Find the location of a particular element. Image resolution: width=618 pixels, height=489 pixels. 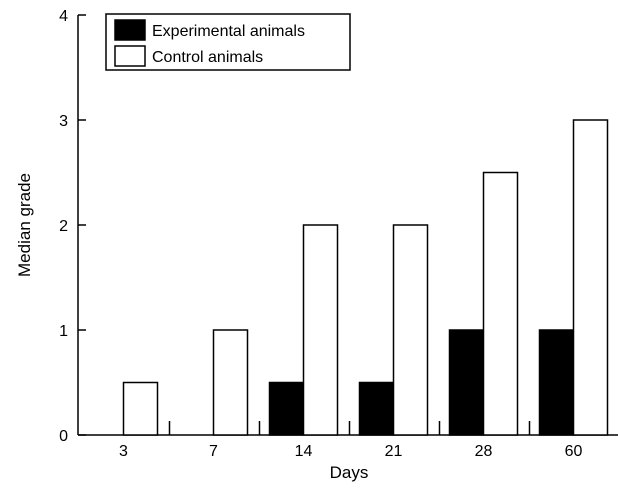

x-tick-label: 60 is located at coordinates (574, 451).